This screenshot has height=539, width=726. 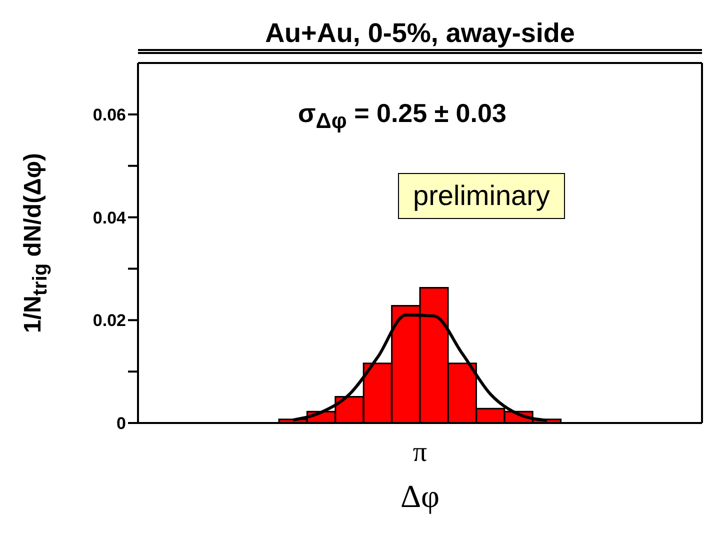 I want to click on y-tick-label: 0.06, so click(x=109, y=114).